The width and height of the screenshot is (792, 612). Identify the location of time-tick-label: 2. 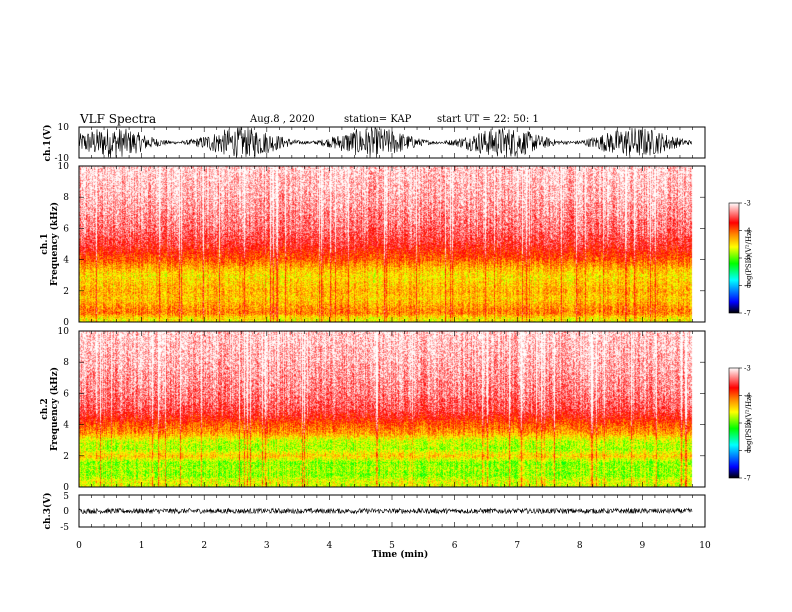
(204, 546).